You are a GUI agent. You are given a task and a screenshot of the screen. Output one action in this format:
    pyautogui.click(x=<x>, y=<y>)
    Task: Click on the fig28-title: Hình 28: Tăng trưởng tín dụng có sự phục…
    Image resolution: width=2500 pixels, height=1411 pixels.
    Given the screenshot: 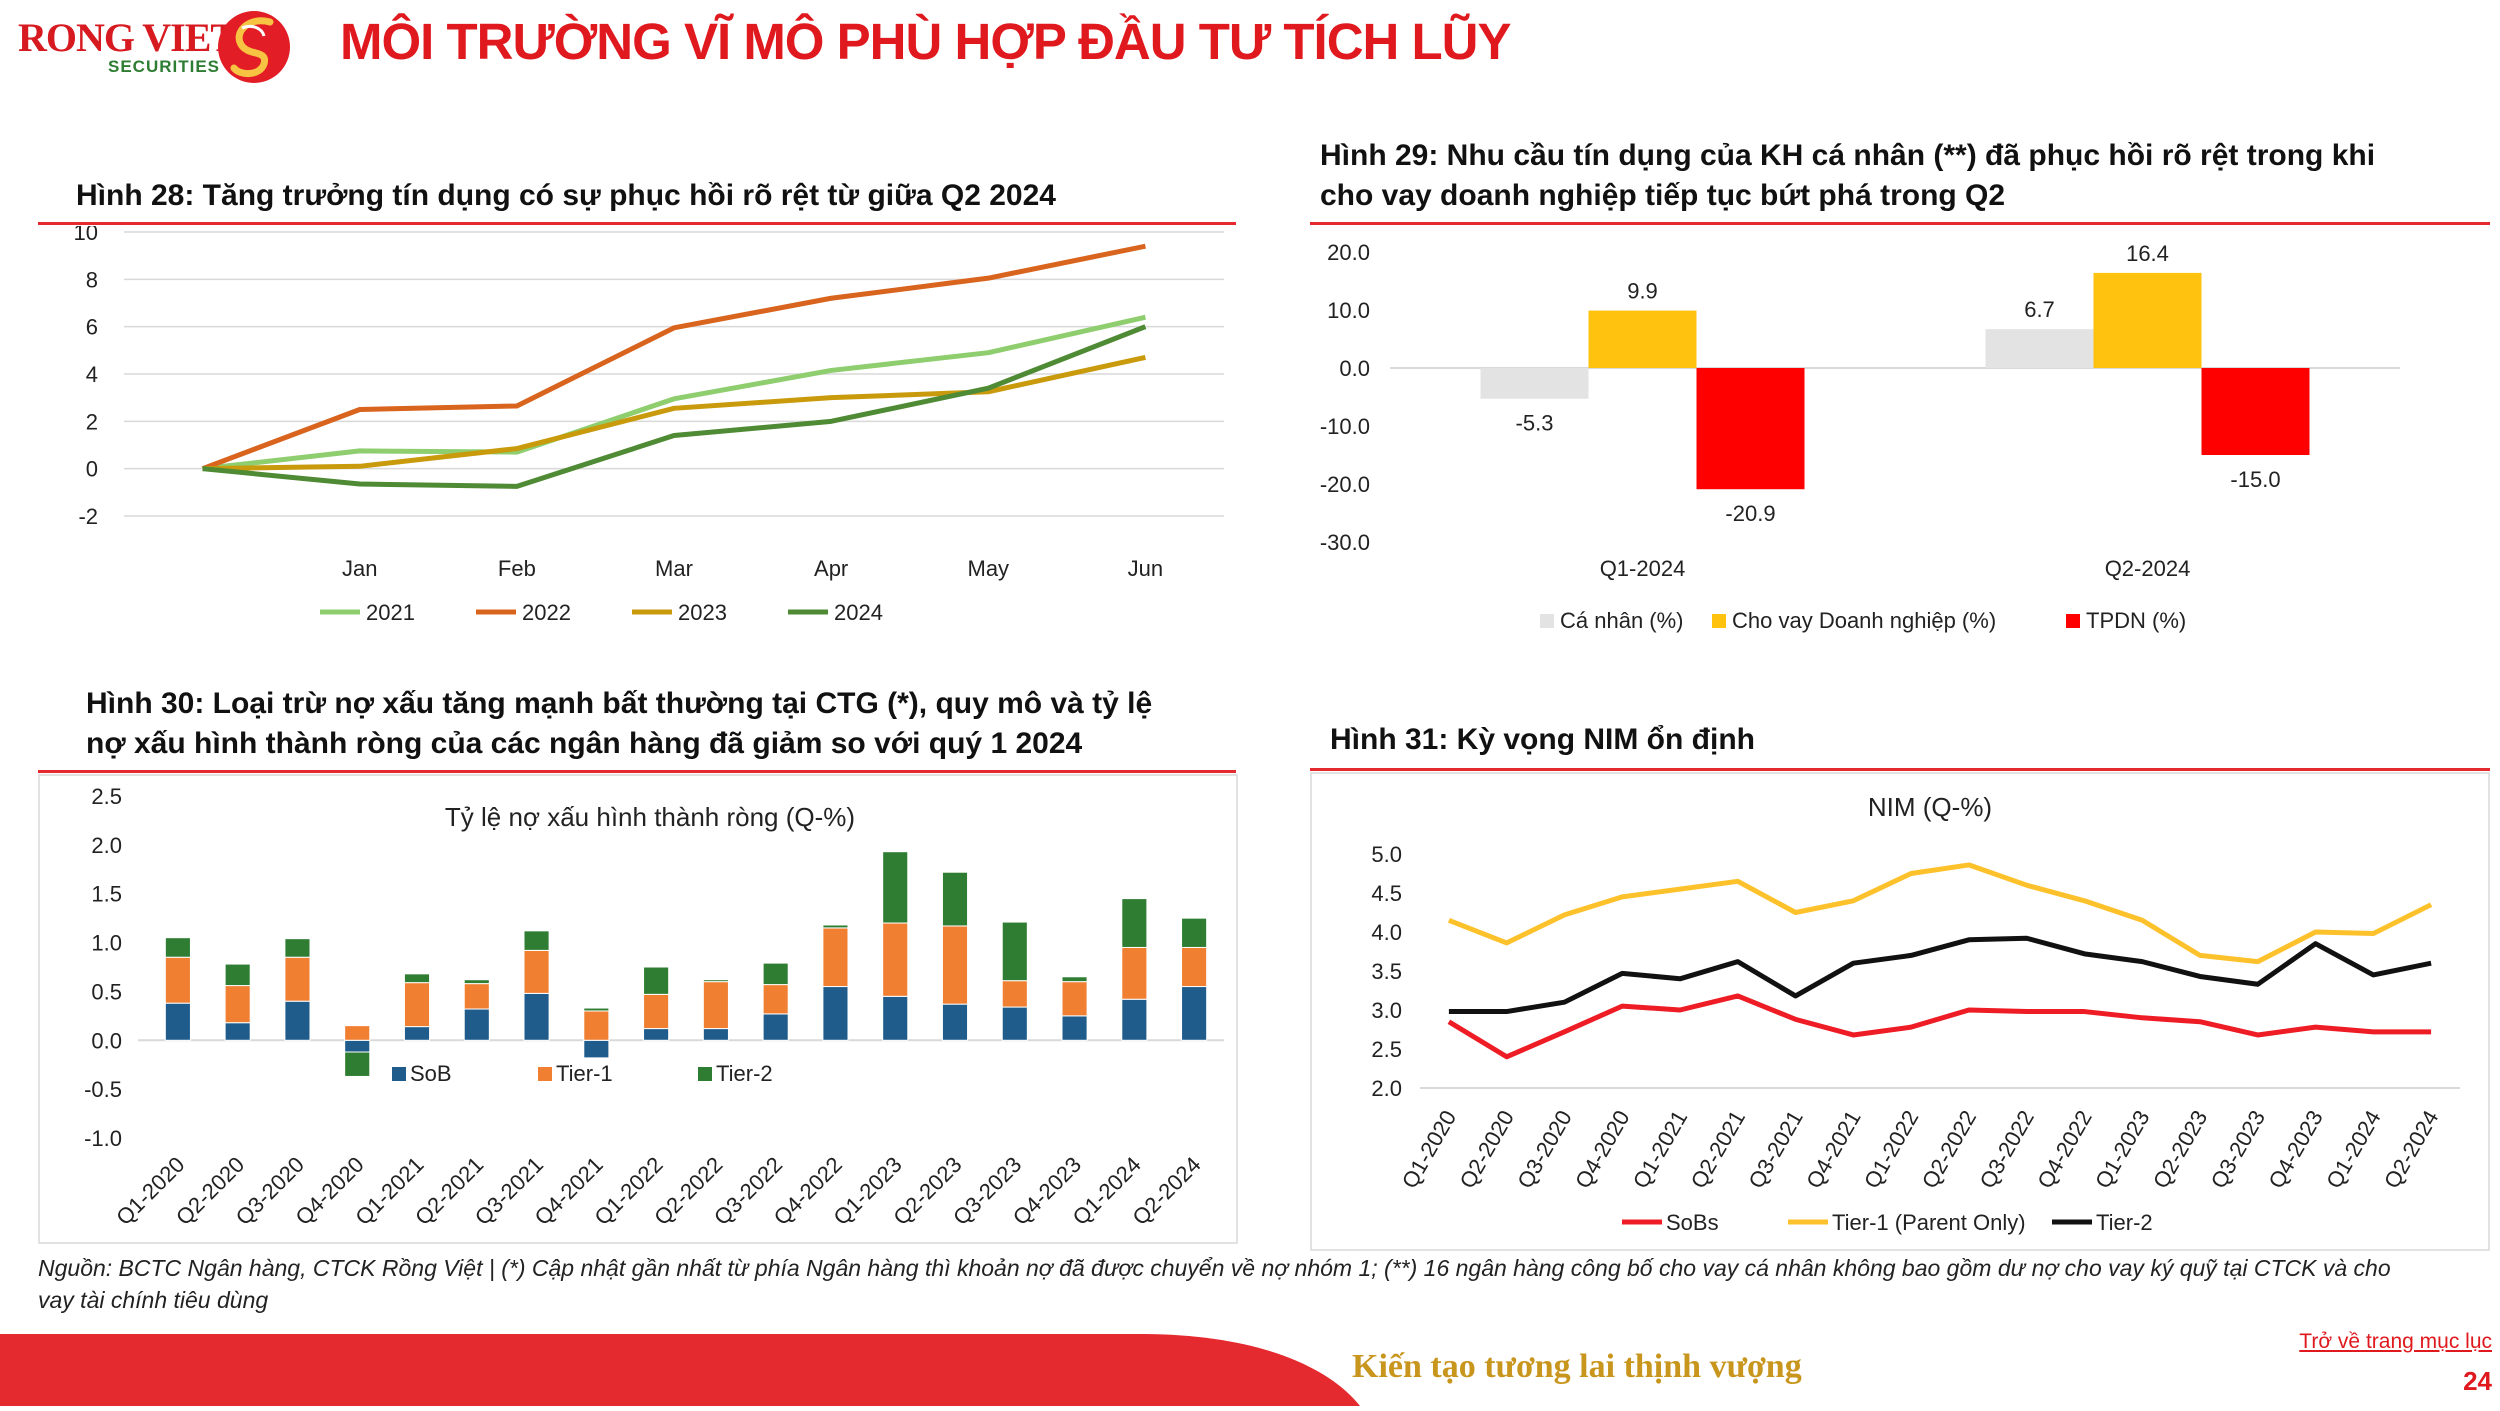 What is the action you would take?
    pyautogui.click(x=566, y=195)
    